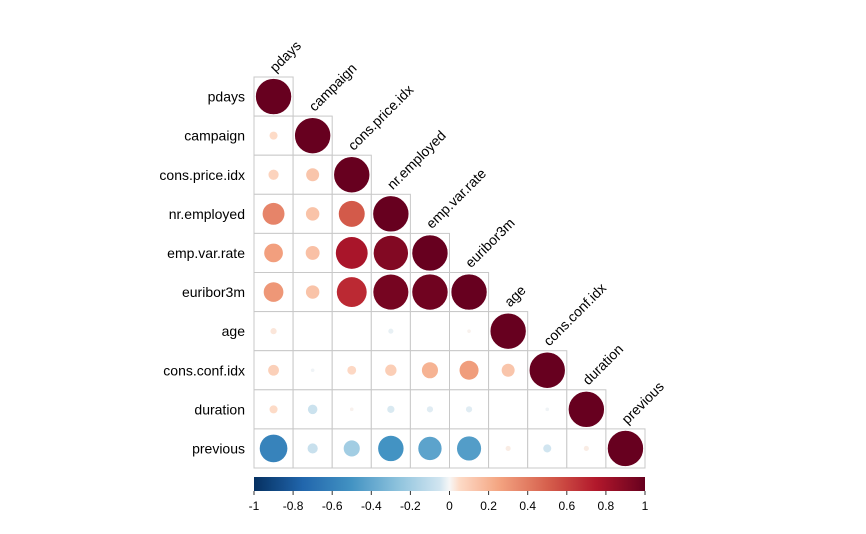 Image resolution: width=866 pixels, height=534 pixels. What do you see at coordinates (430, 292) in the screenshot?
I see `circle-euribor3m-emp.var.rate` at bounding box center [430, 292].